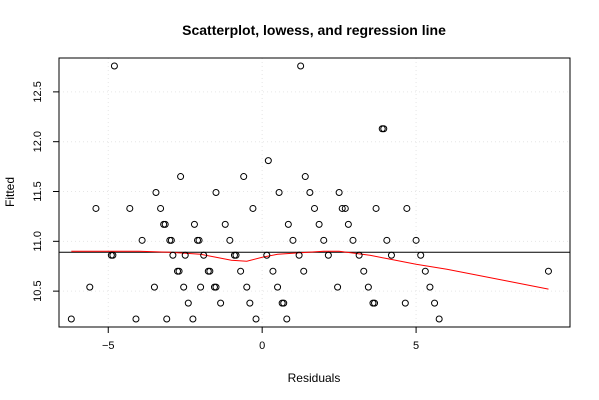  What do you see at coordinates (108, 346) in the screenshot?
I see `x-tick-label: −5` at bounding box center [108, 346].